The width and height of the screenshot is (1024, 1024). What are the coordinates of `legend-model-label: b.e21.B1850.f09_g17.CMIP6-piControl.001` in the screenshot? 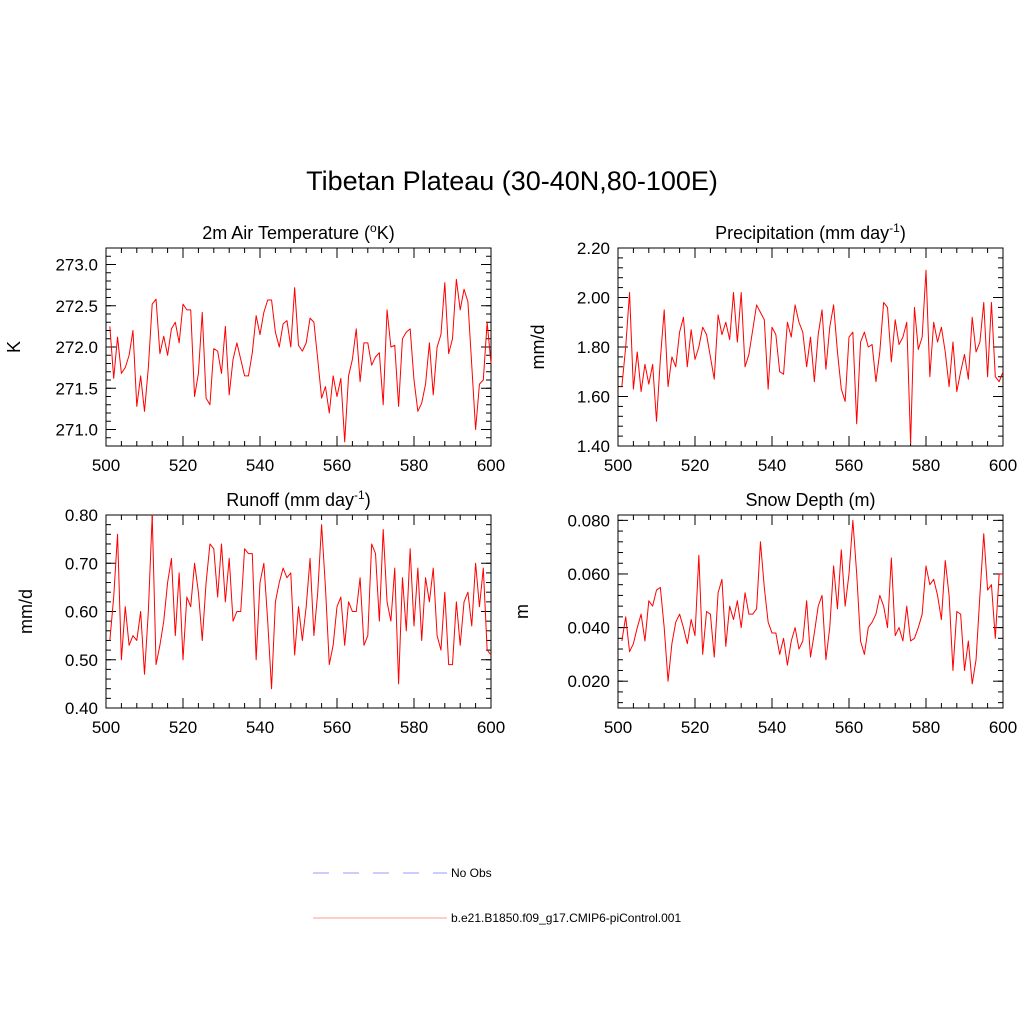 It's located at (566, 918).